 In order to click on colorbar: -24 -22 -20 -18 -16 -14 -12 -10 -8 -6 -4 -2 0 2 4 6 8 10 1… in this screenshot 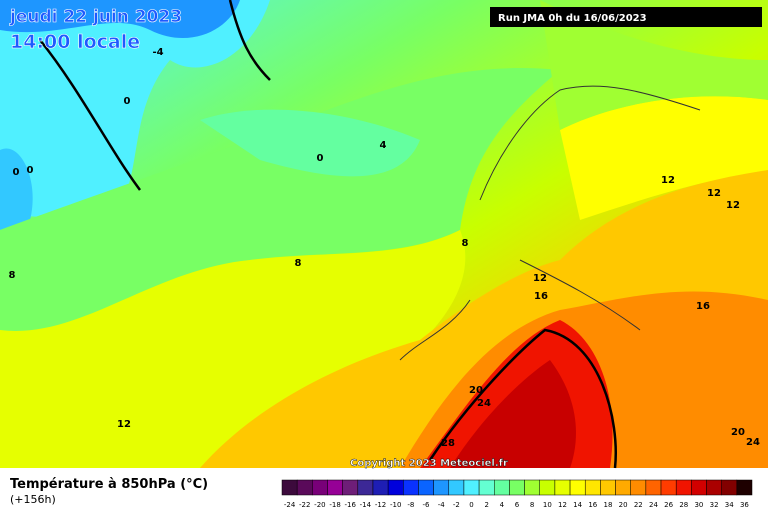, I will do `click(517, 494)`.